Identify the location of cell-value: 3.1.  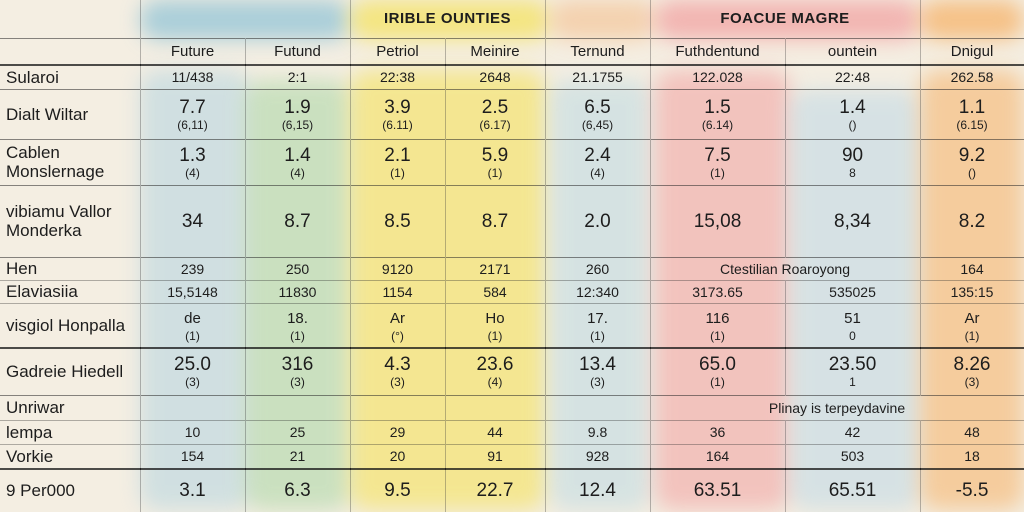
(192, 491).